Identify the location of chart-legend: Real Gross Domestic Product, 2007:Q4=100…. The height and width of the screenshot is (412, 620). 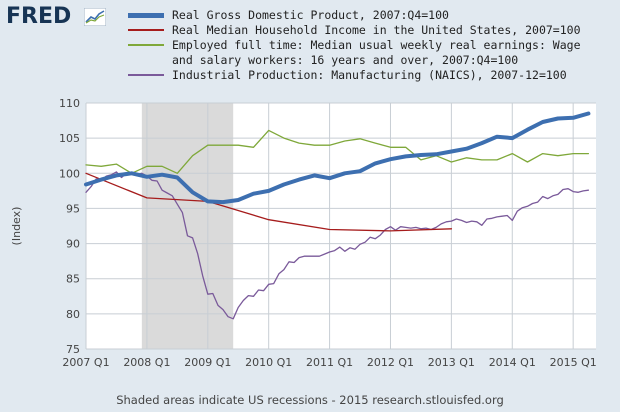
(368, 45).